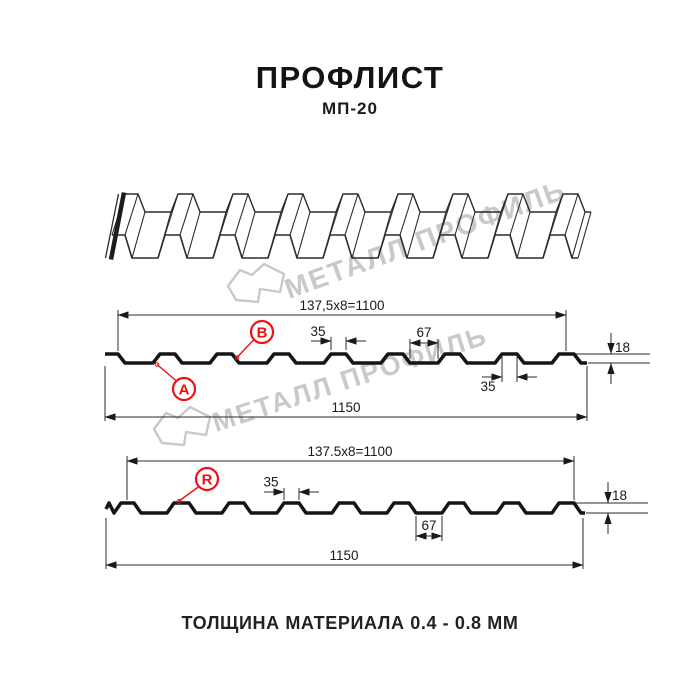 The image size is (700, 700). I want to click on profile-a-outline, so click(346, 358).